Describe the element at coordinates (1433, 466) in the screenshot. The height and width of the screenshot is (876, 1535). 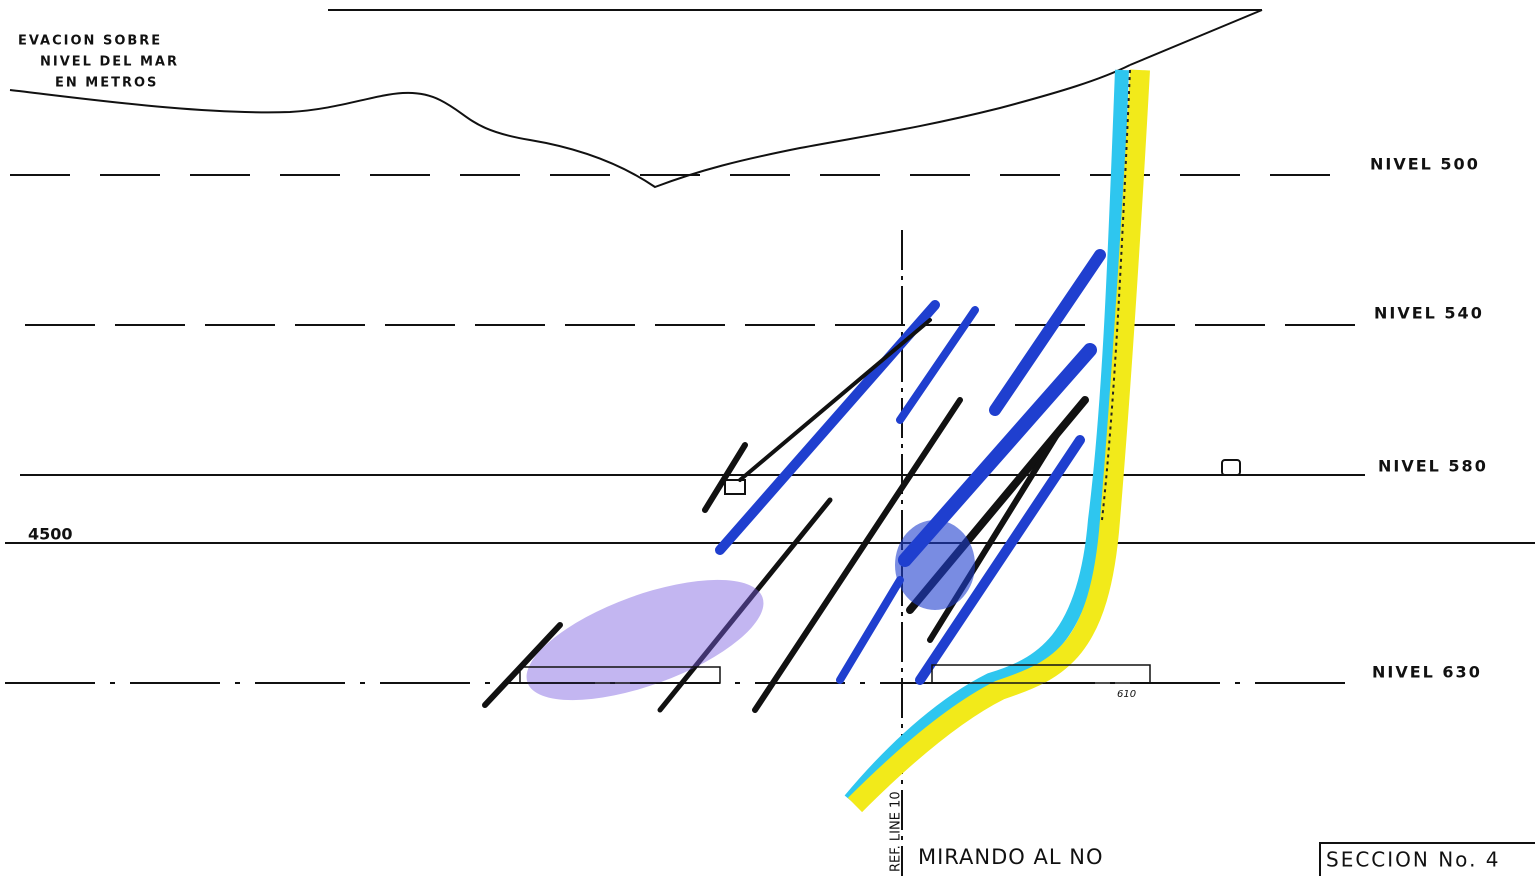
I see `level-label: NIVEL 580` at that location.